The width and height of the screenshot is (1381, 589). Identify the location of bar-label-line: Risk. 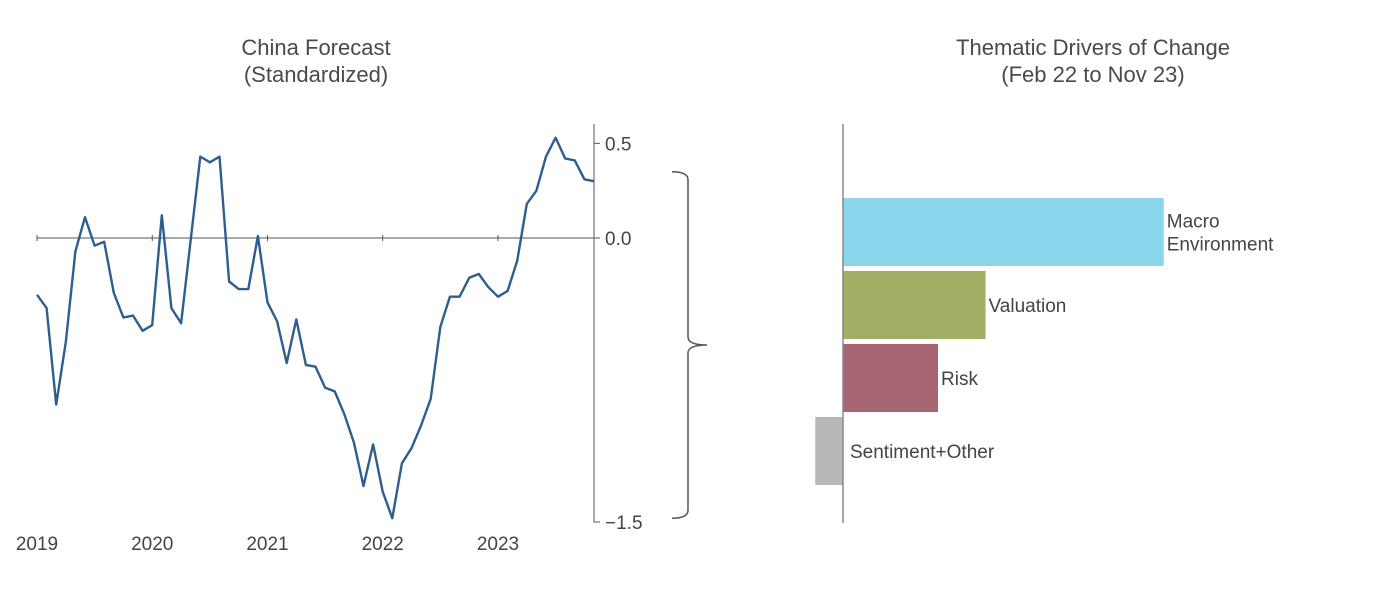
(959, 379).